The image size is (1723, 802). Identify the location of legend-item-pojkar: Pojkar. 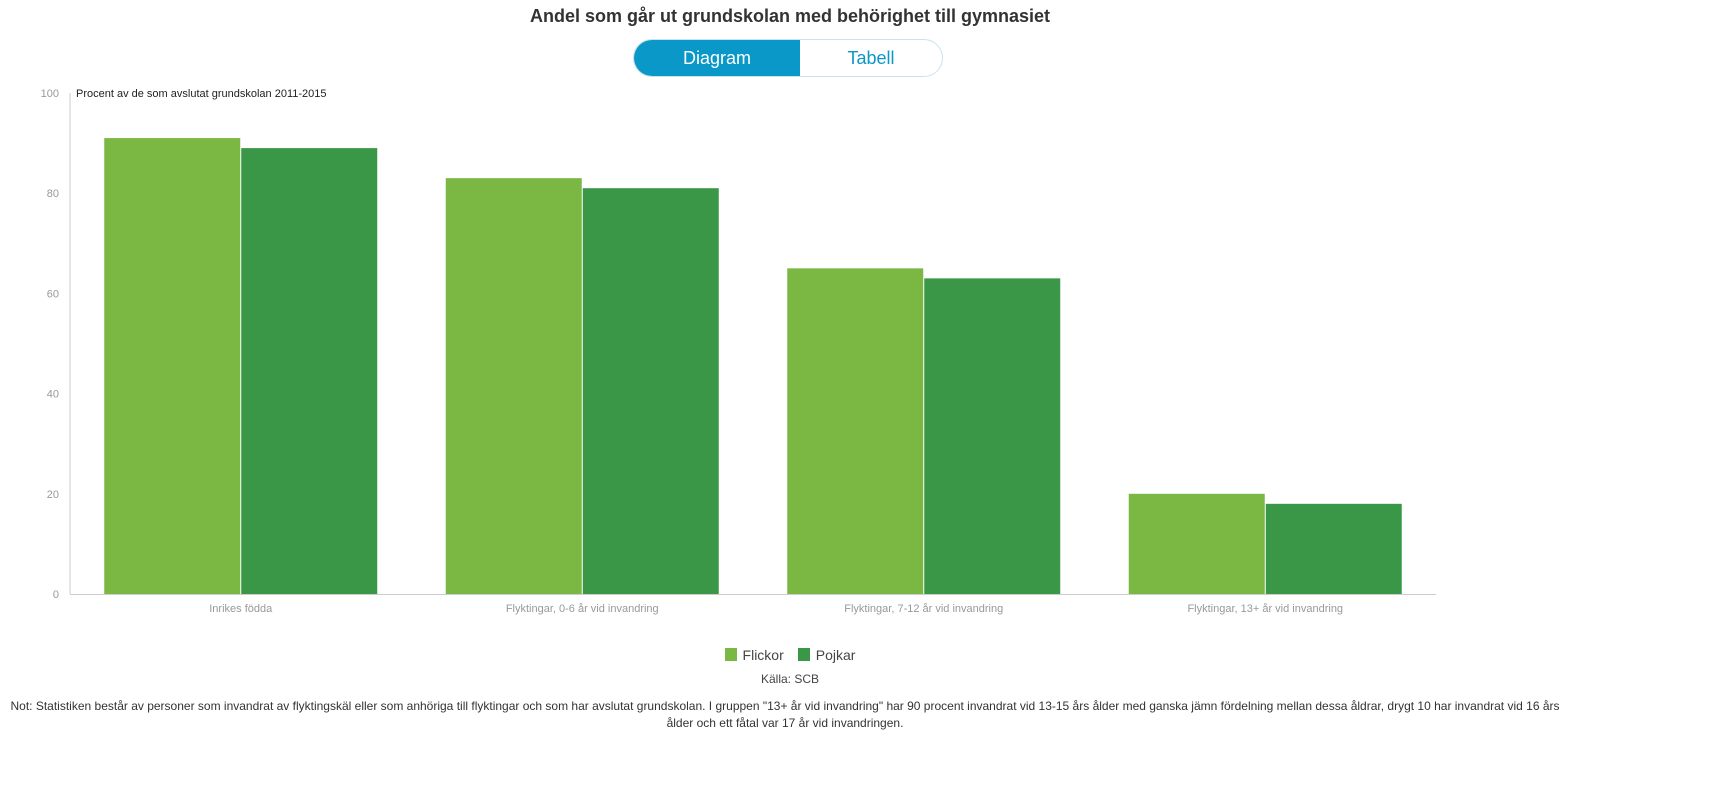
(826, 655).